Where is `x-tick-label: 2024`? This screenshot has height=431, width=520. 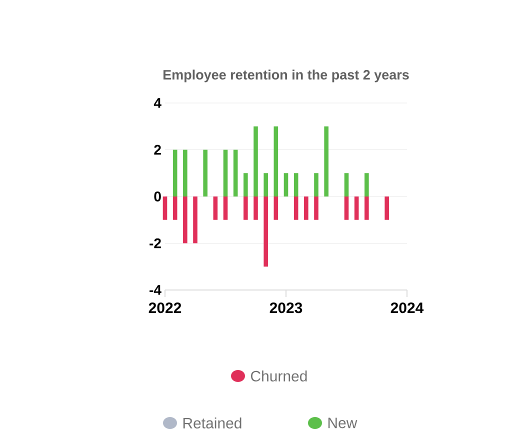 x-tick-label: 2024 is located at coordinates (407, 308).